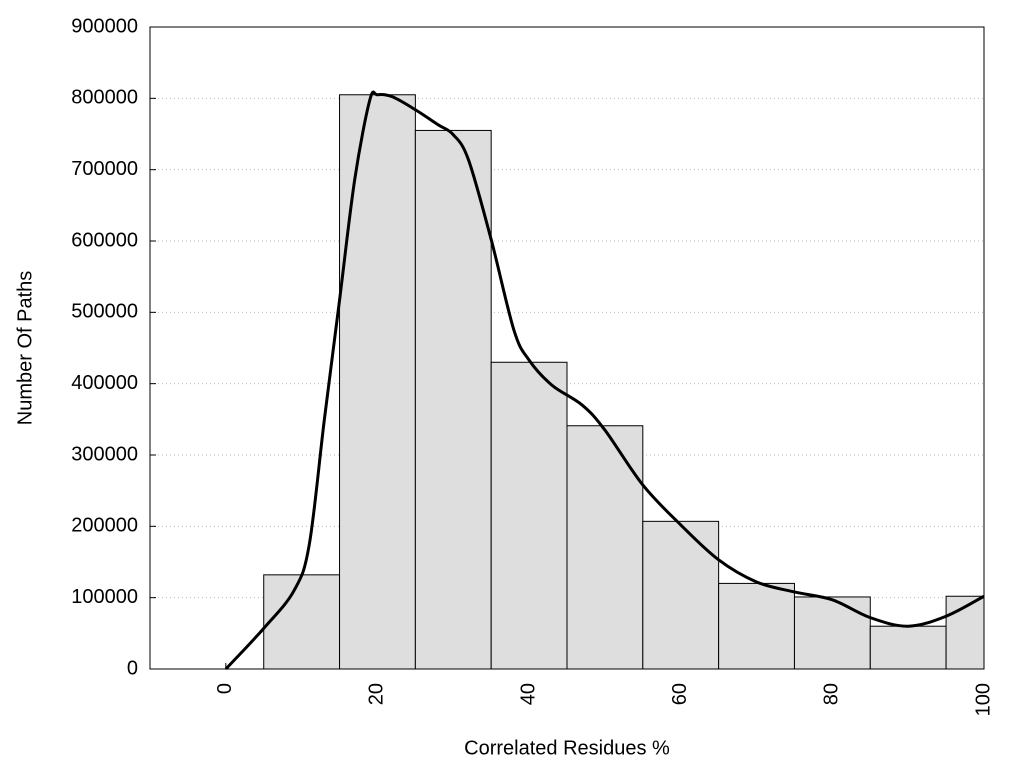  I want to click on y-axis-label: Number Of Paths, so click(25, 348).